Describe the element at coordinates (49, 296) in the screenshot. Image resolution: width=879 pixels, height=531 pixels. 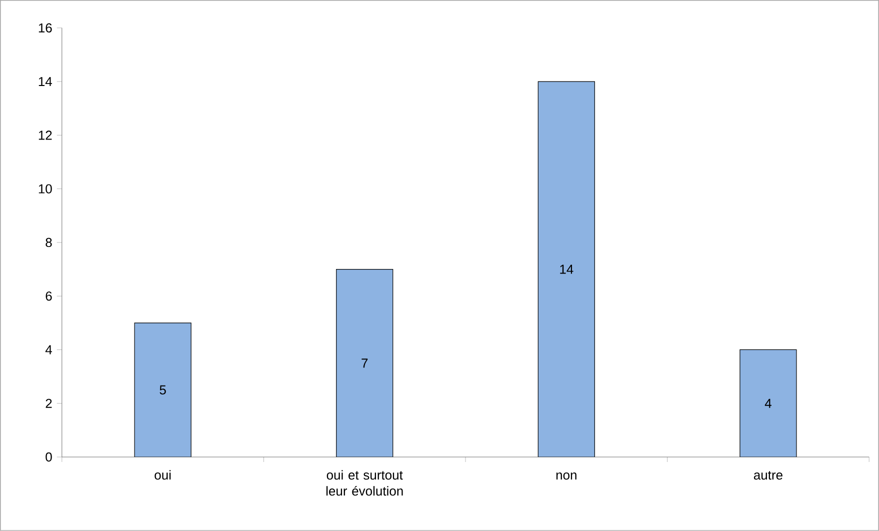
I see `y-tick-label: 6` at that location.